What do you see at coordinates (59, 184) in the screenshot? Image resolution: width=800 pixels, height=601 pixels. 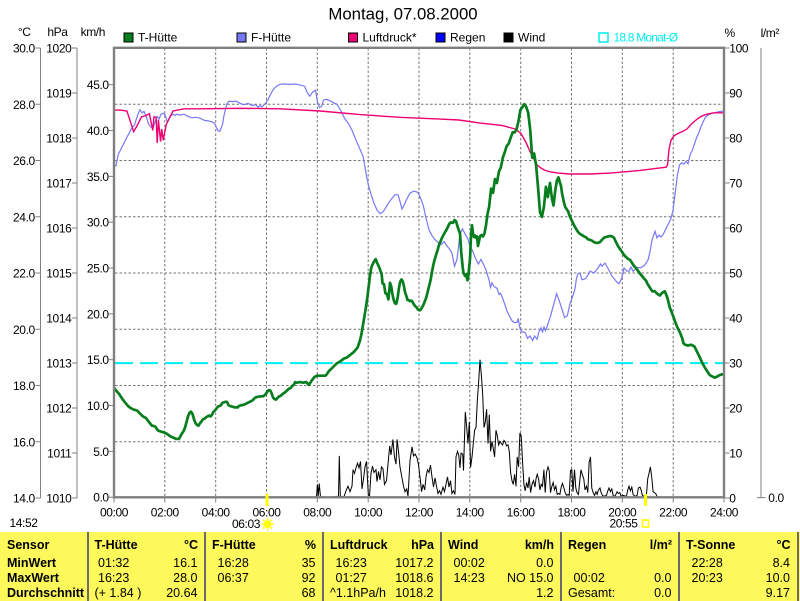 I see `svg-text: 1017` at bounding box center [59, 184].